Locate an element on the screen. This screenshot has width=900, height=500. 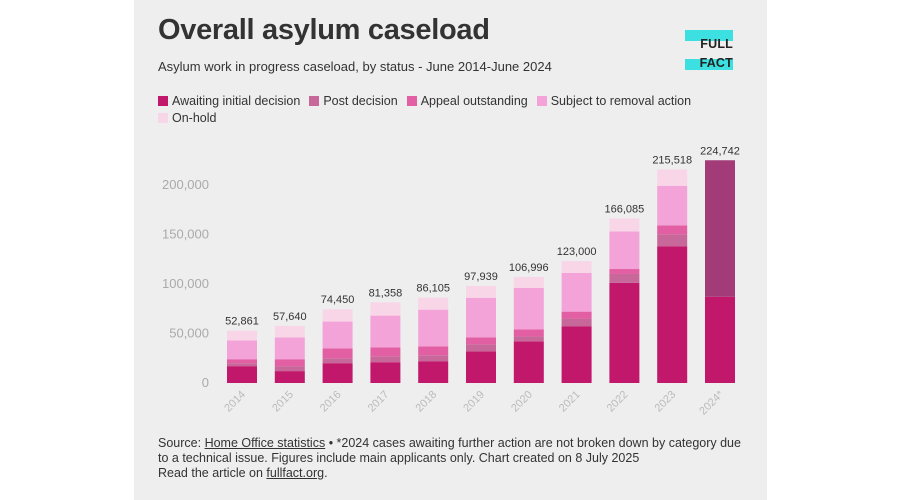
y-tick-label: 200,000 is located at coordinates (185, 184).